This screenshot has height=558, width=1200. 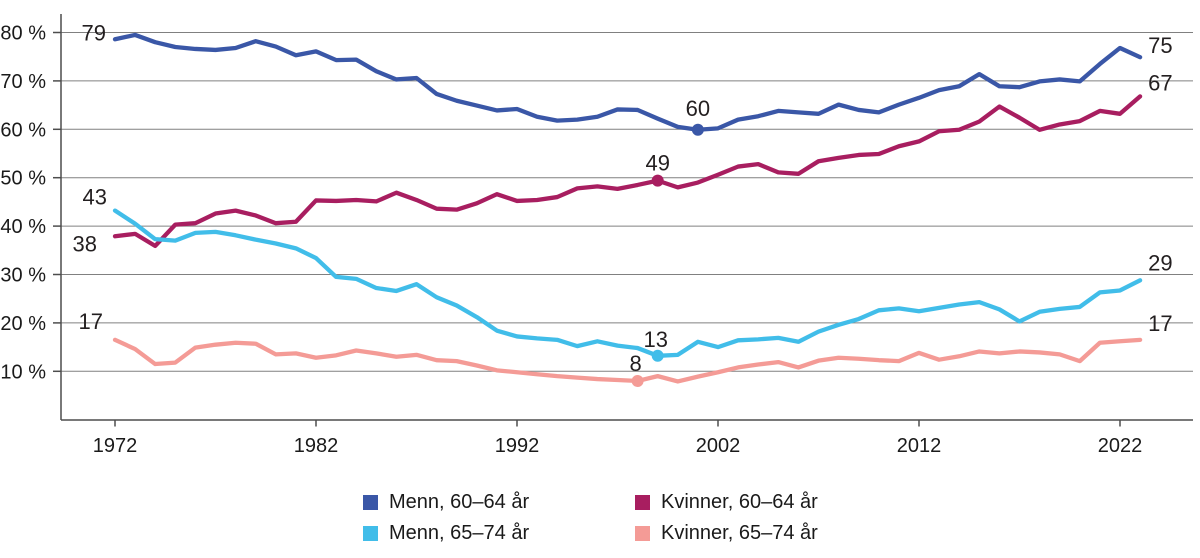 What do you see at coordinates (718, 446) in the screenshot?
I see `x-axis-label-2002: 2002` at bounding box center [718, 446].